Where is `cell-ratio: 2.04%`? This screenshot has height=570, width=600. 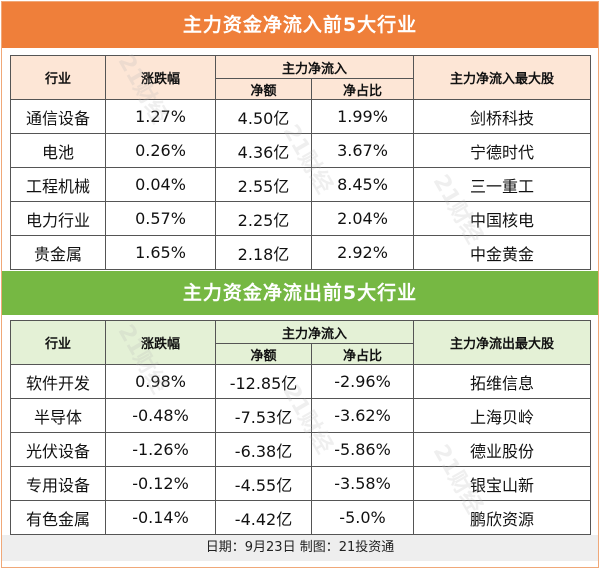
cell-ratio: 2.04% is located at coordinates (362, 218).